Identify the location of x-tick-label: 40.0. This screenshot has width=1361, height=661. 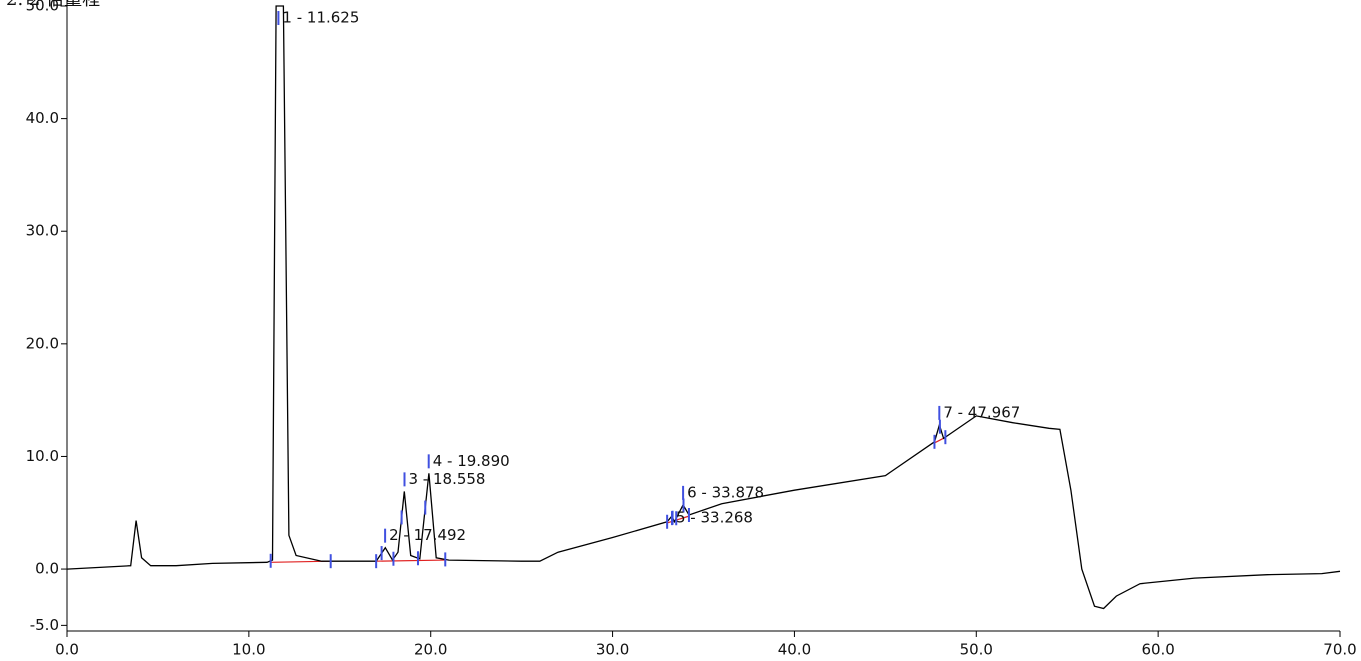
(794, 650).